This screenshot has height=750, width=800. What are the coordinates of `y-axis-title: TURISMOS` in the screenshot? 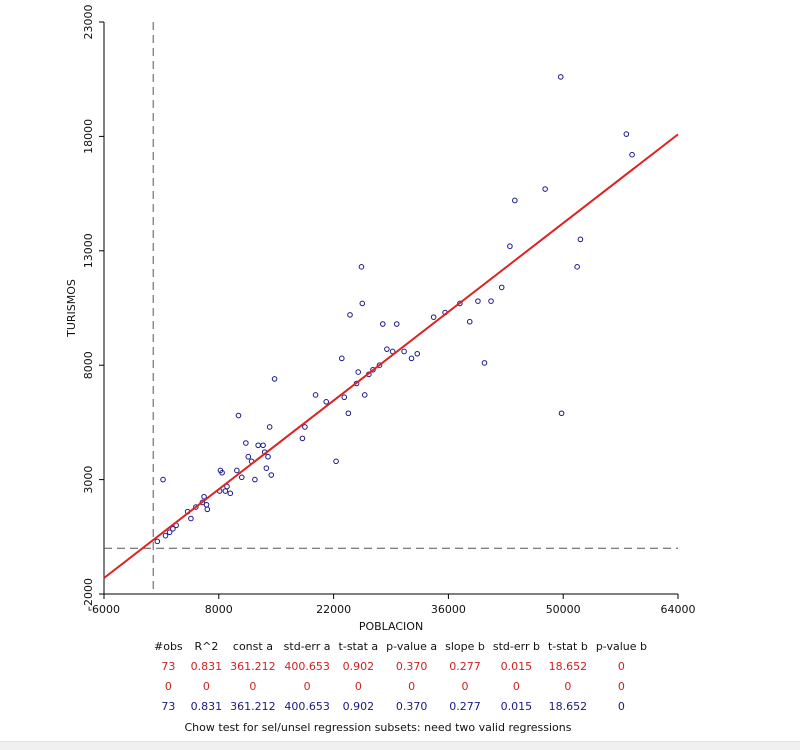 It's located at (71, 308).